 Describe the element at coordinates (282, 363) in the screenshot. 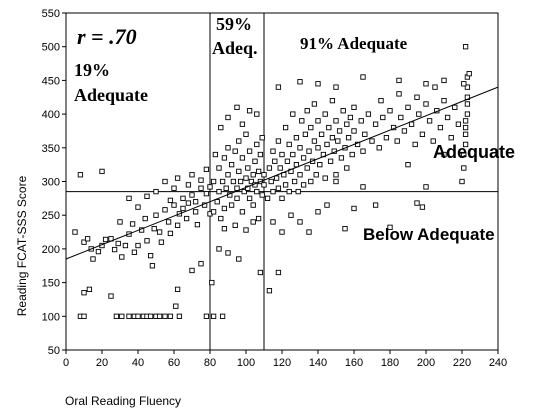

I see `x-tick-label: 120` at that location.